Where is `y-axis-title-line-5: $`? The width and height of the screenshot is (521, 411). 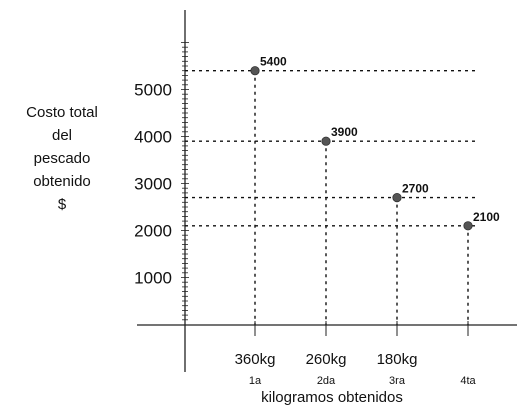
y-axis-title-line-5: $ is located at coordinates (62, 204).